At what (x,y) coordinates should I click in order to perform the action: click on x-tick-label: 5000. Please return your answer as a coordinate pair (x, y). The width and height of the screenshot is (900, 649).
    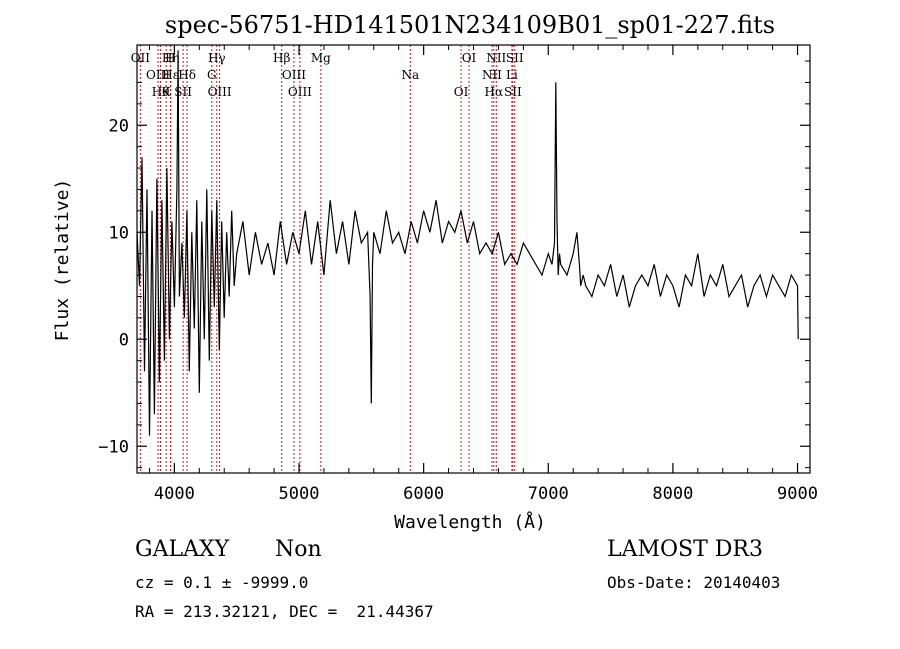
    Looking at the image, I should click on (299, 494).